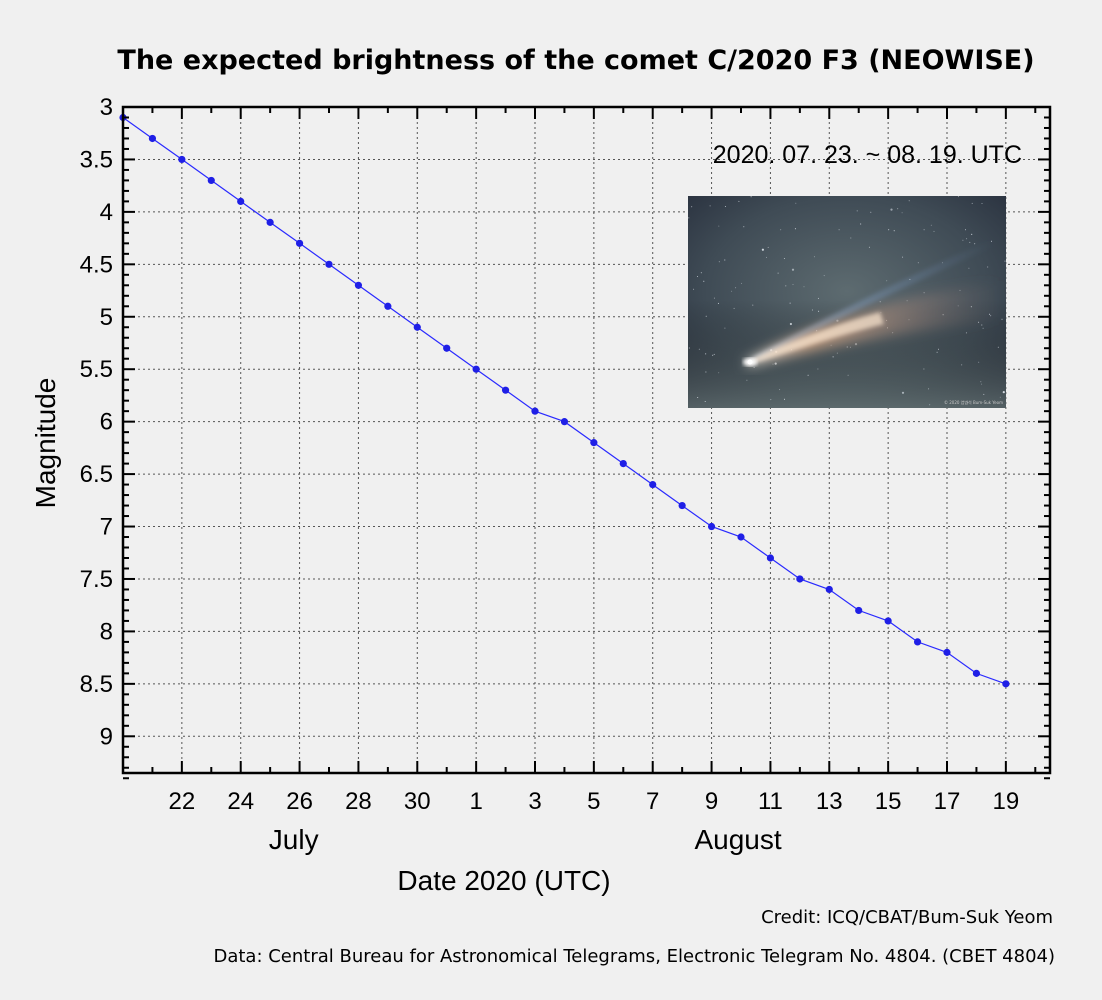 This screenshot has height=1000, width=1102. I want to click on x-tick-label: 28, so click(358, 801).